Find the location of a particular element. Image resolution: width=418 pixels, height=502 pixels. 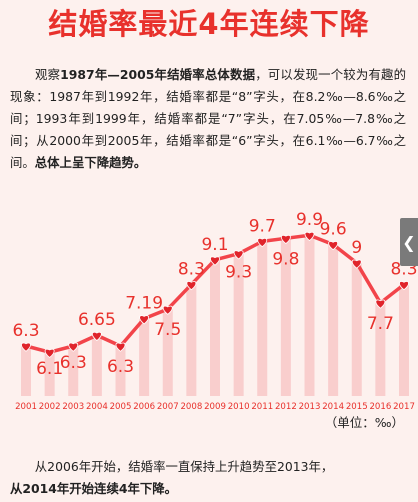

x-tick-label: 2015 is located at coordinates (357, 407).